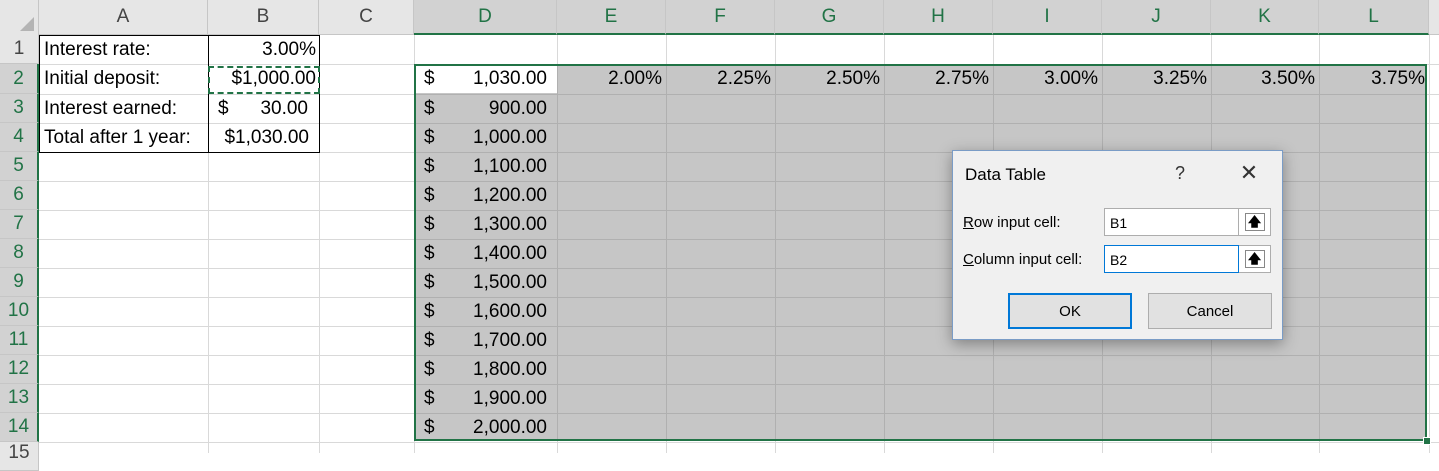 This screenshot has width=1439, height=471. I want to click on column-header-g: G, so click(829, 17).